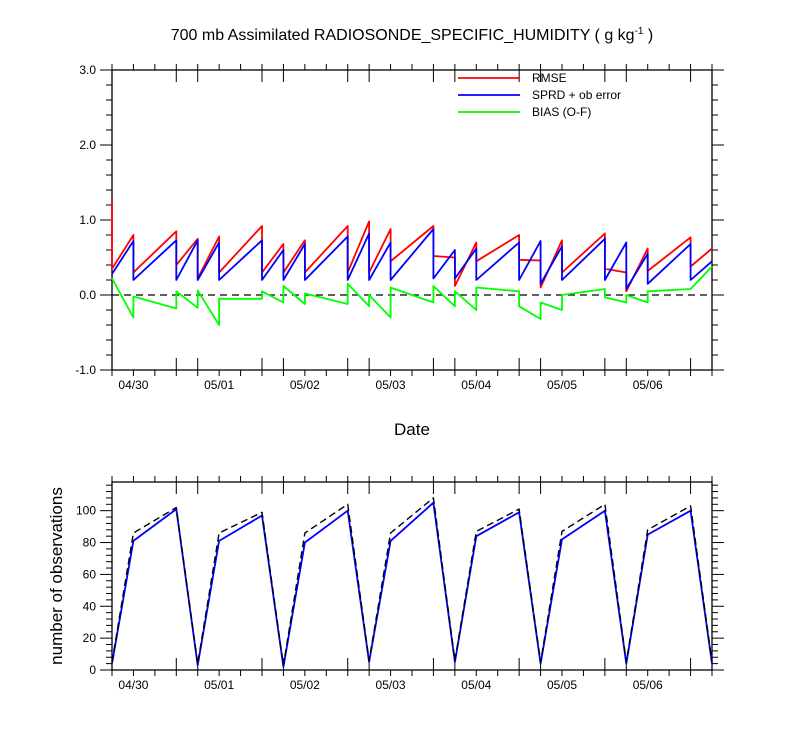 The width and height of the screenshot is (800, 750). I want to click on y-tick-label: 60, so click(90, 574).